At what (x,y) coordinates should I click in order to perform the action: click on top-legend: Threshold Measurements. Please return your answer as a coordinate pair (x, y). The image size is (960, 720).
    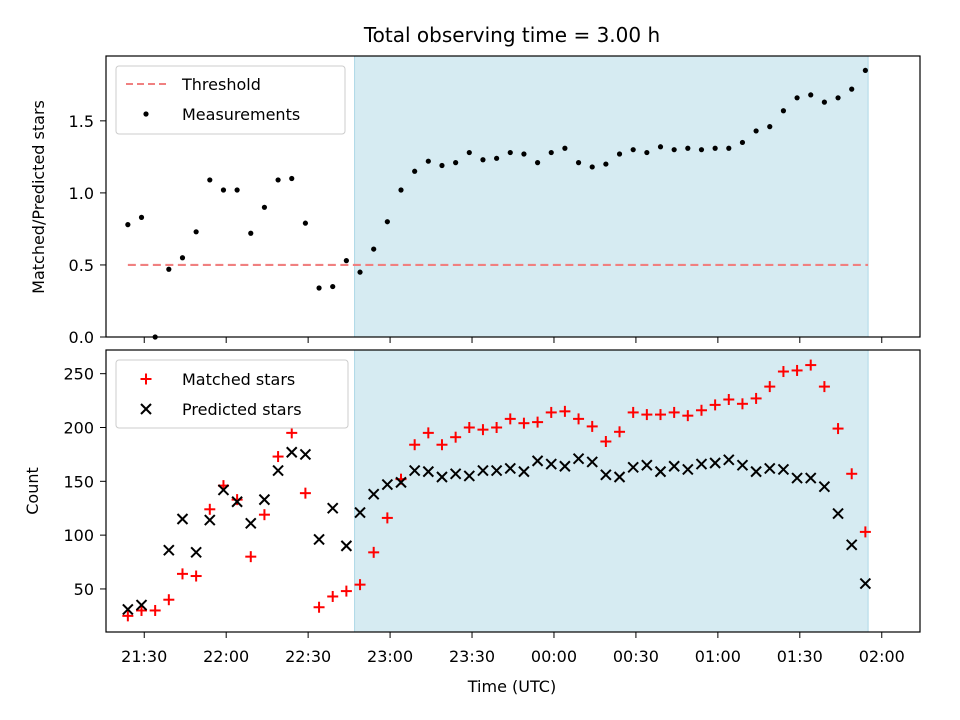
    Looking at the image, I should click on (230, 100).